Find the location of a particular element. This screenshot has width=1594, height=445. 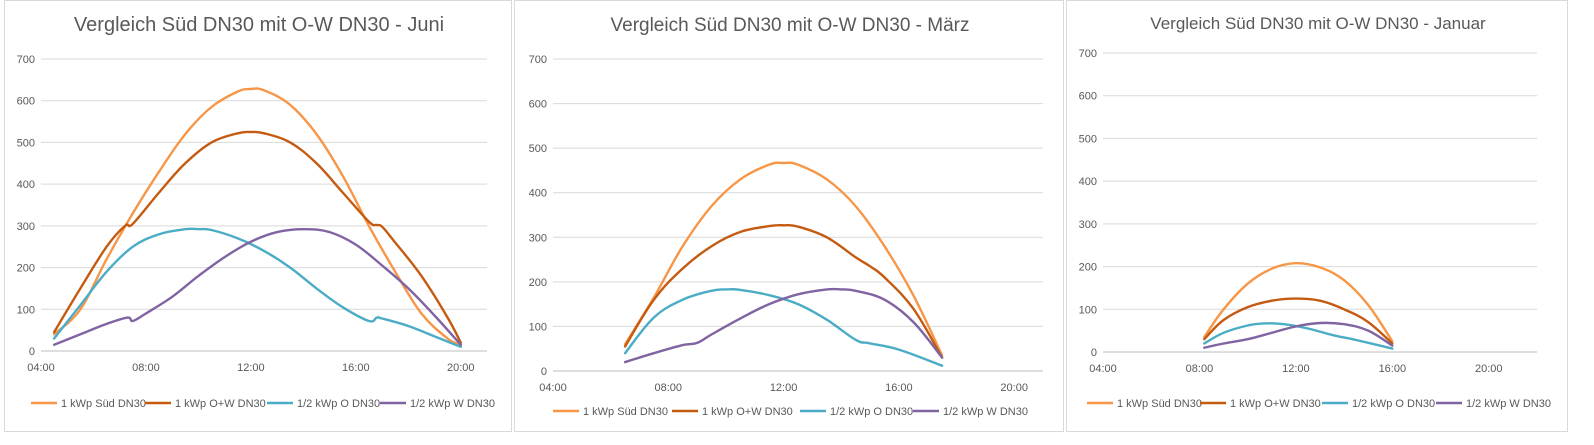

chart-title: Vergleich Süd DN30 mit O-W DN30 - Januar is located at coordinates (1318, 23).